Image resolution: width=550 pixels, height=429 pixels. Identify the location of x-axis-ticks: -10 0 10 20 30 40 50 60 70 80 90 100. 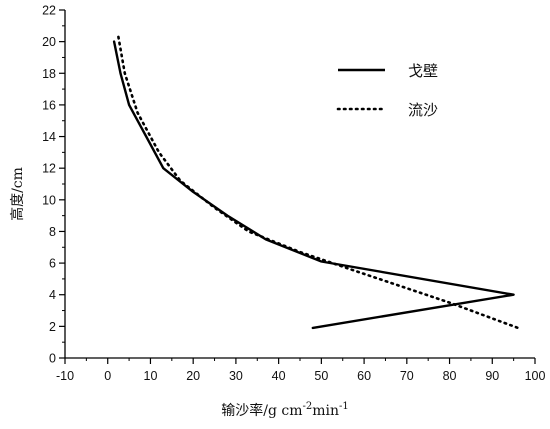
(301, 370).